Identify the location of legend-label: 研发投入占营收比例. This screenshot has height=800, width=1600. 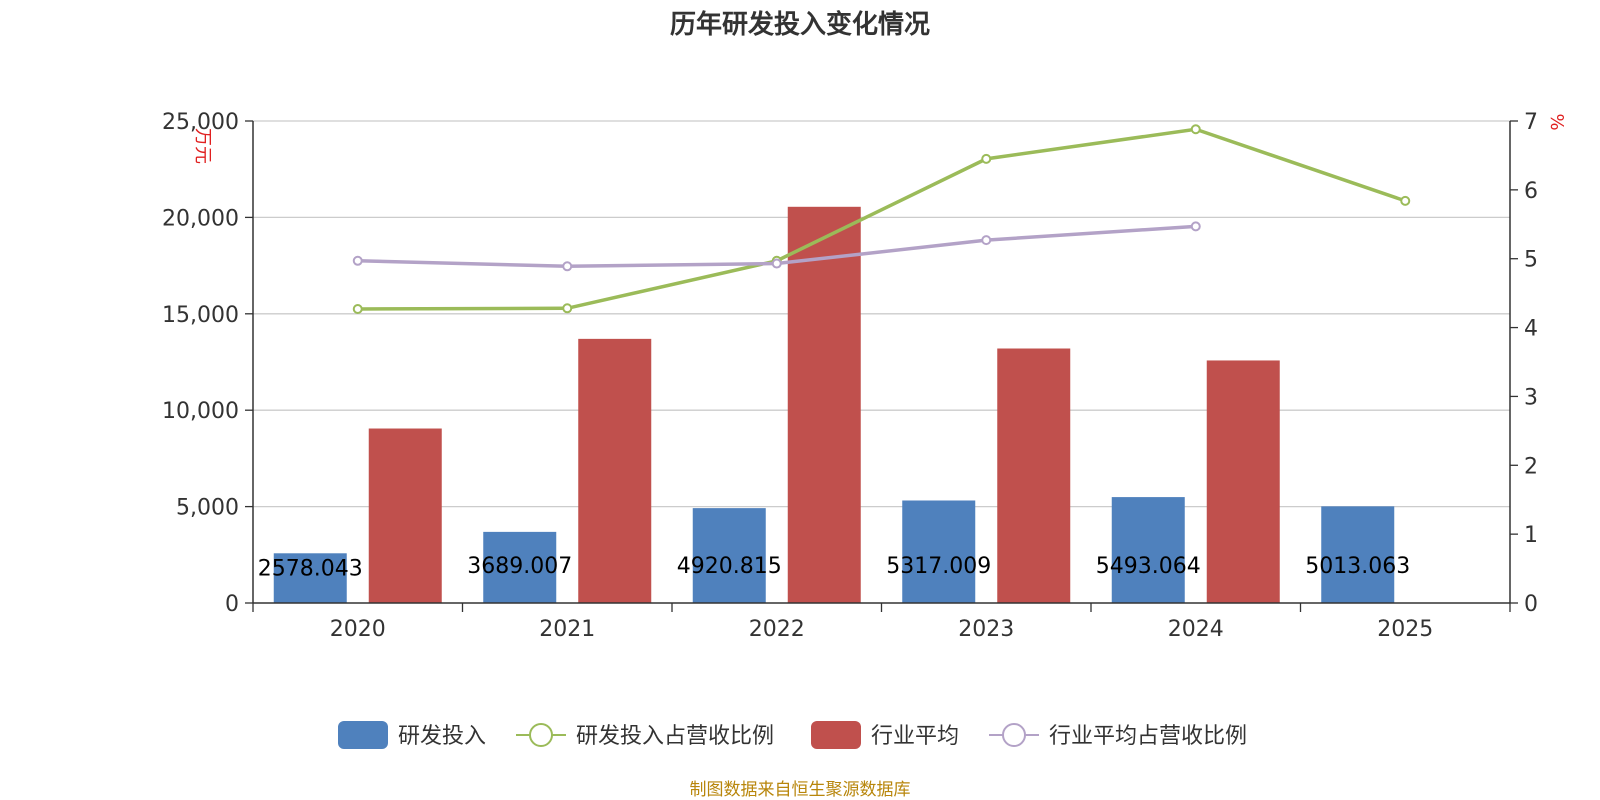
(675, 736).